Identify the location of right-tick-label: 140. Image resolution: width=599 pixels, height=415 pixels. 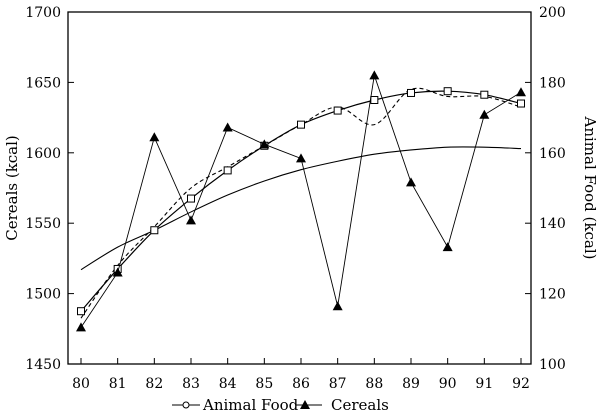
(552, 224).